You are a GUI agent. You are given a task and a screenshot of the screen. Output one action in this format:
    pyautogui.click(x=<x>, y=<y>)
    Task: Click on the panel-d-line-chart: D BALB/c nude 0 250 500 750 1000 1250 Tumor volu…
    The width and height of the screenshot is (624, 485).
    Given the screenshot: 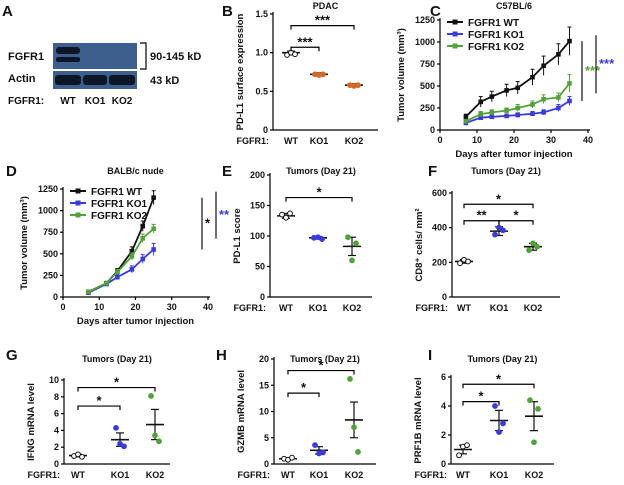 What is the action you would take?
    pyautogui.click(x=118, y=245)
    